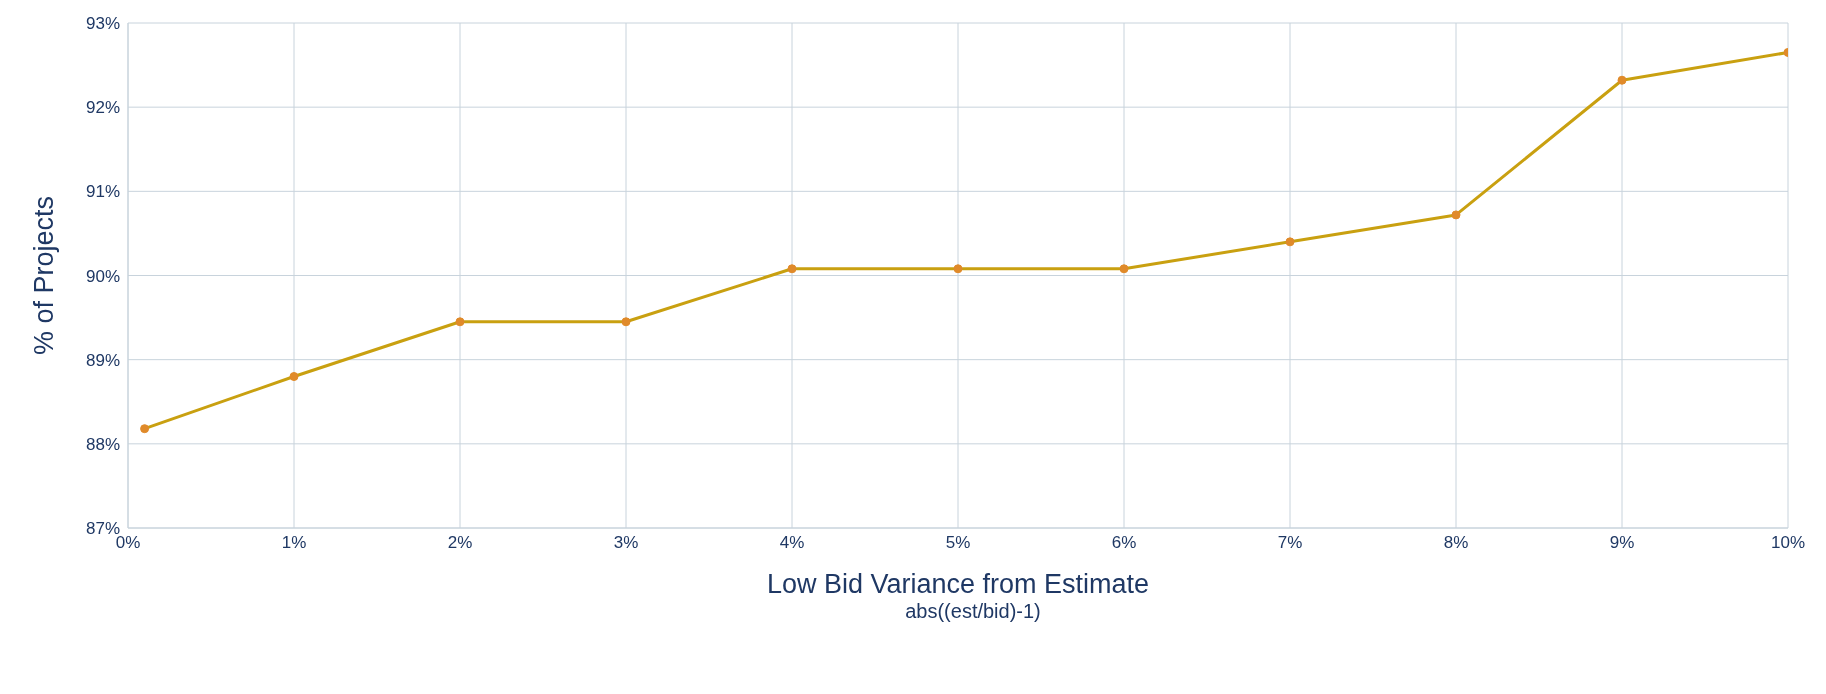 The image size is (1826, 694). Describe the element at coordinates (102, 444) in the screenshot. I see `y-tick-label: 88%` at that location.